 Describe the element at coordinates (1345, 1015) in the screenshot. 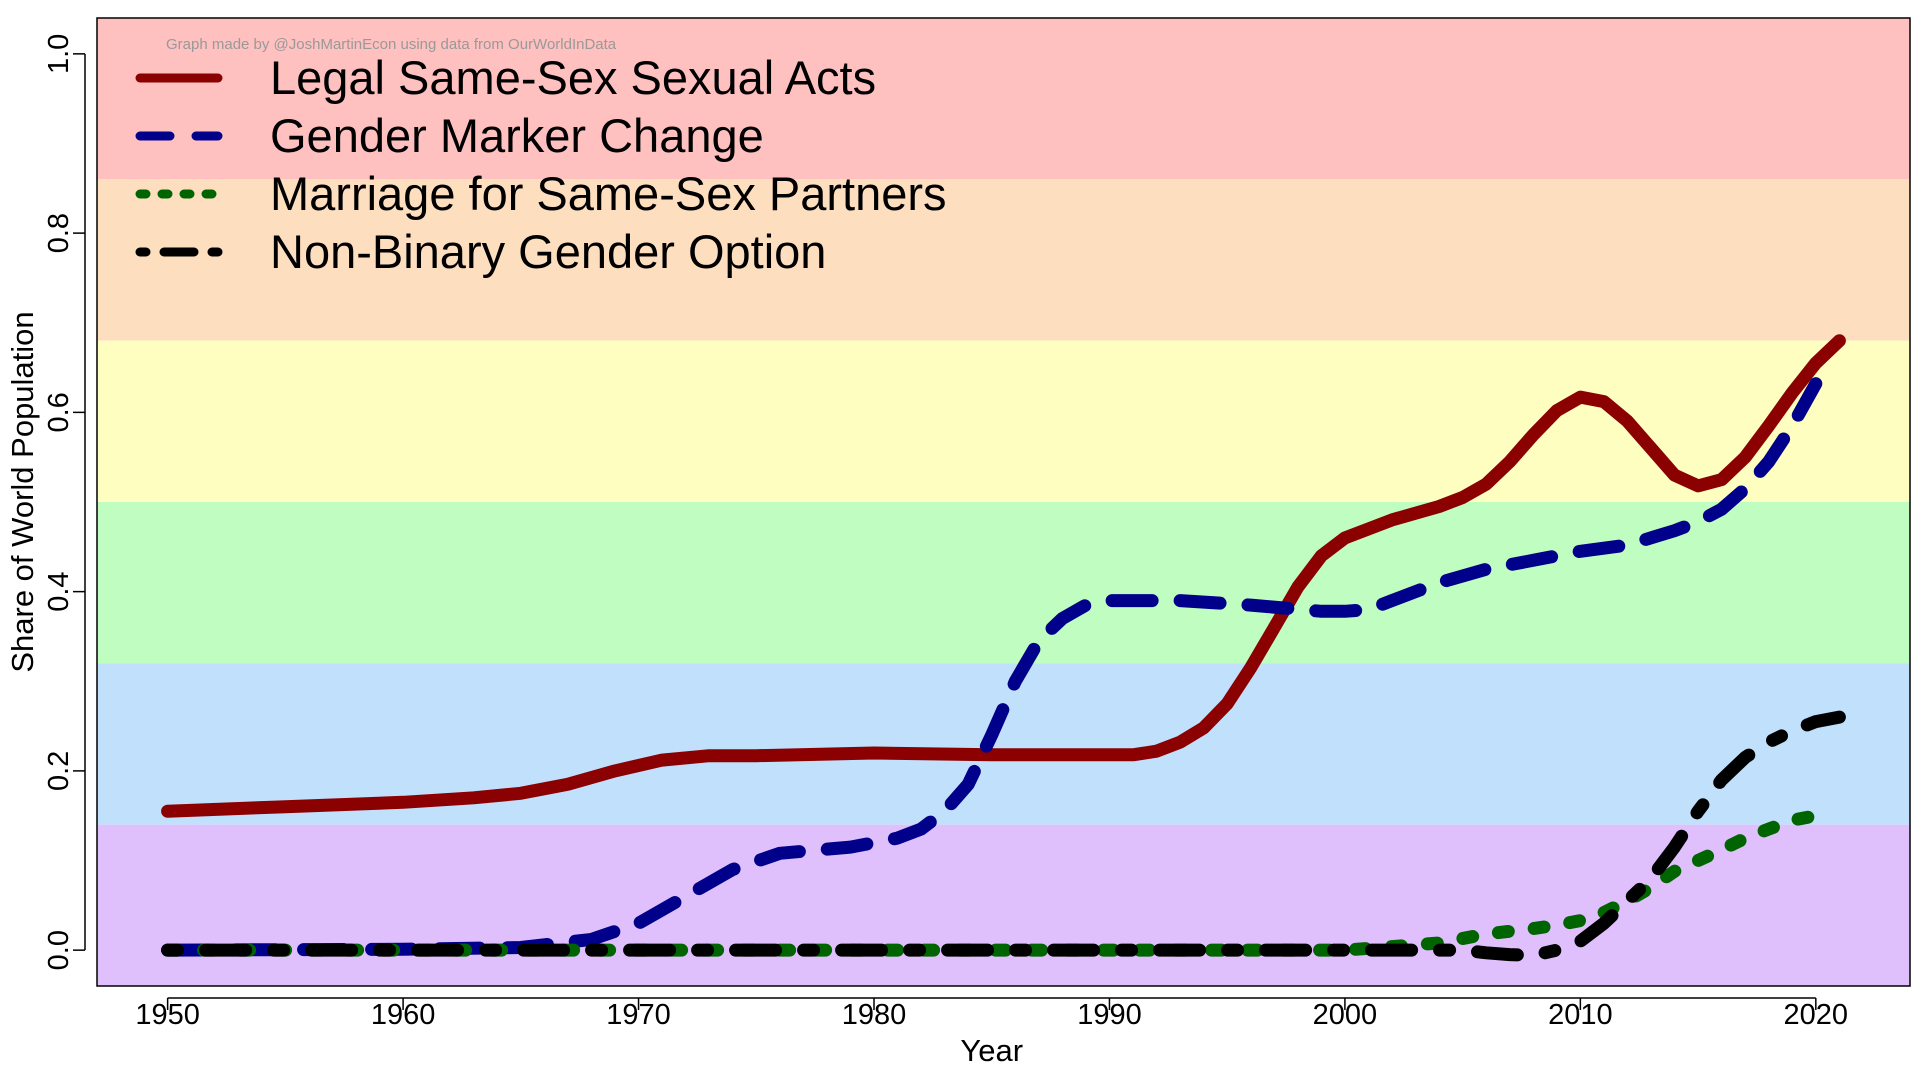

I see `x-tick-label: 2000` at that location.